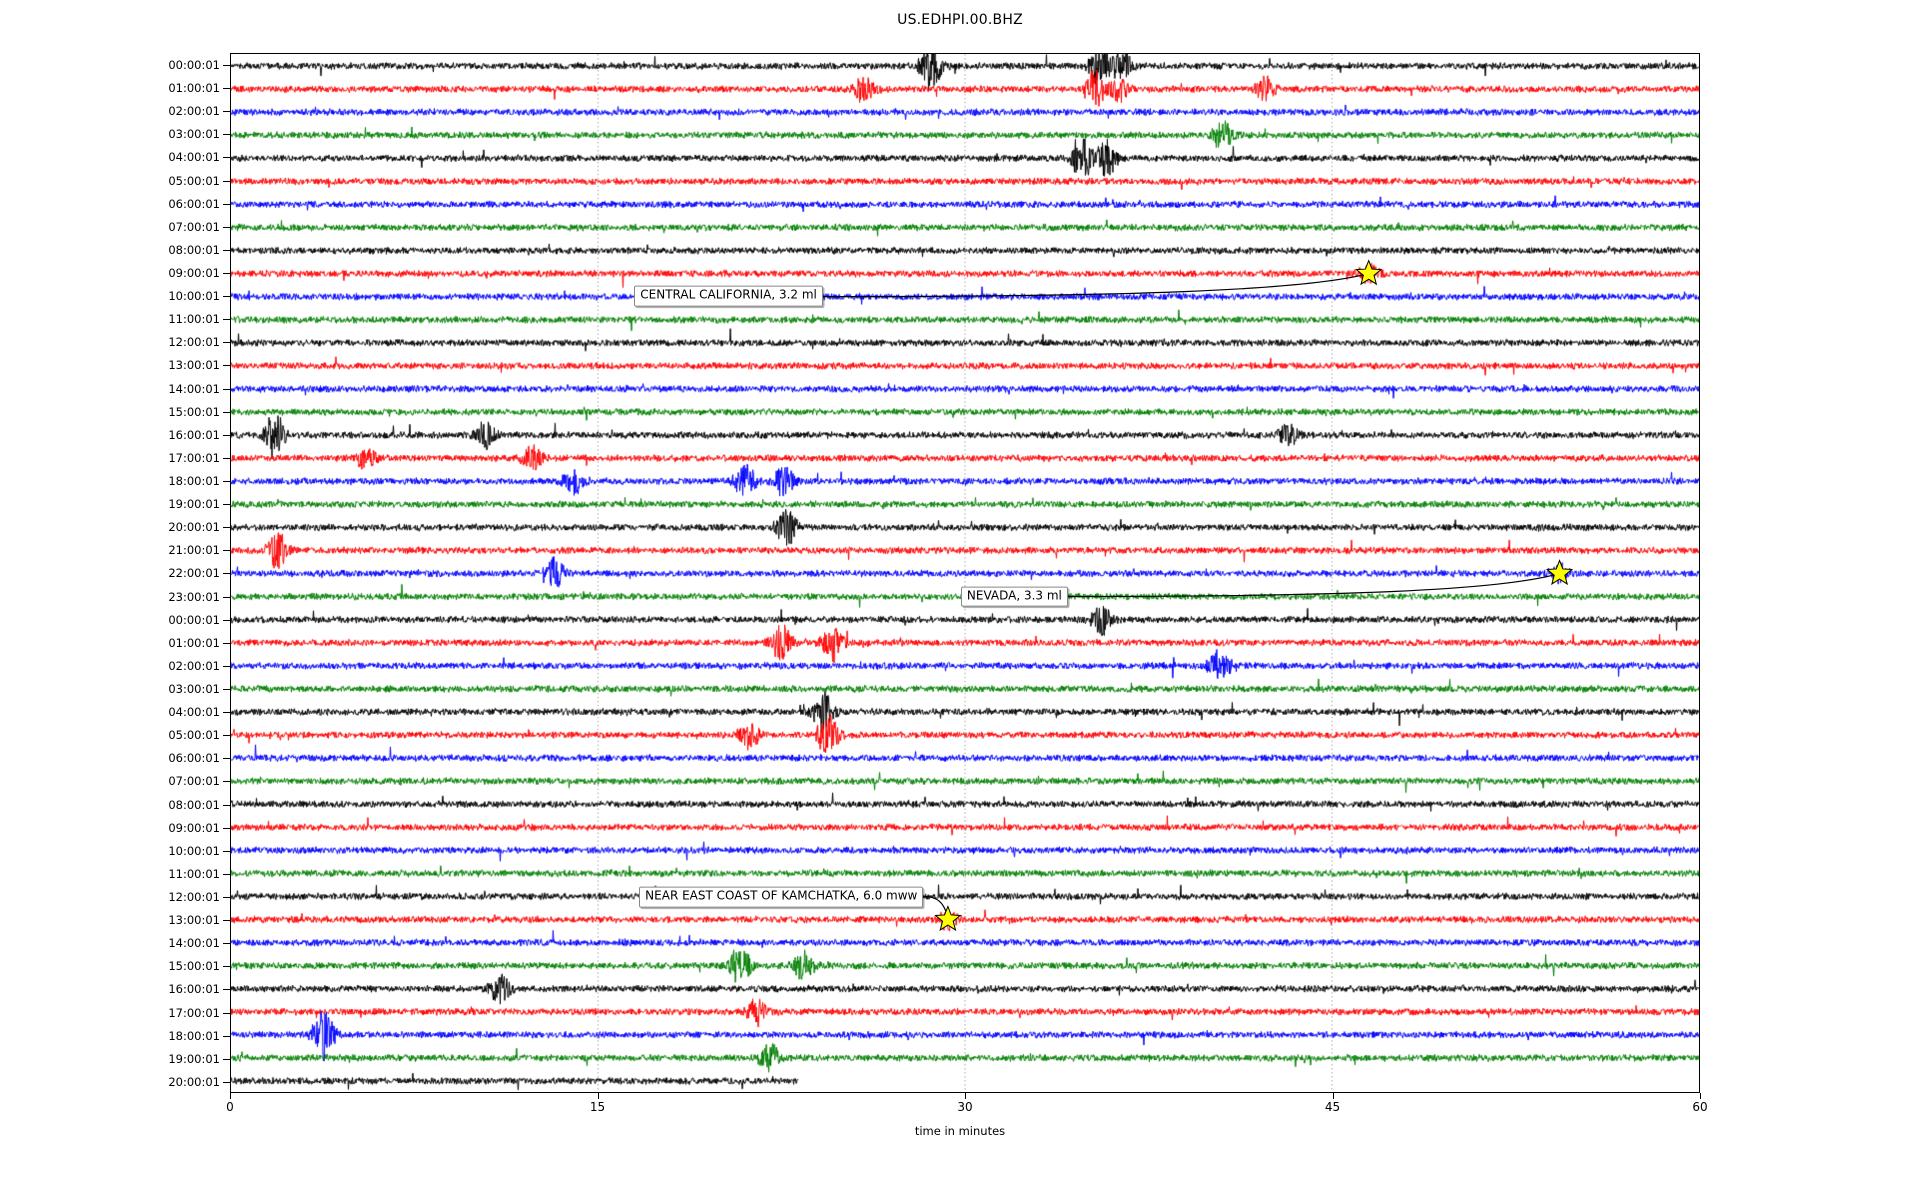 Image resolution: width=1920 pixels, height=1200 pixels. Describe the element at coordinates (230, 1107) in the screenshot. I see `x-axis-tick-label: 0` at that location.